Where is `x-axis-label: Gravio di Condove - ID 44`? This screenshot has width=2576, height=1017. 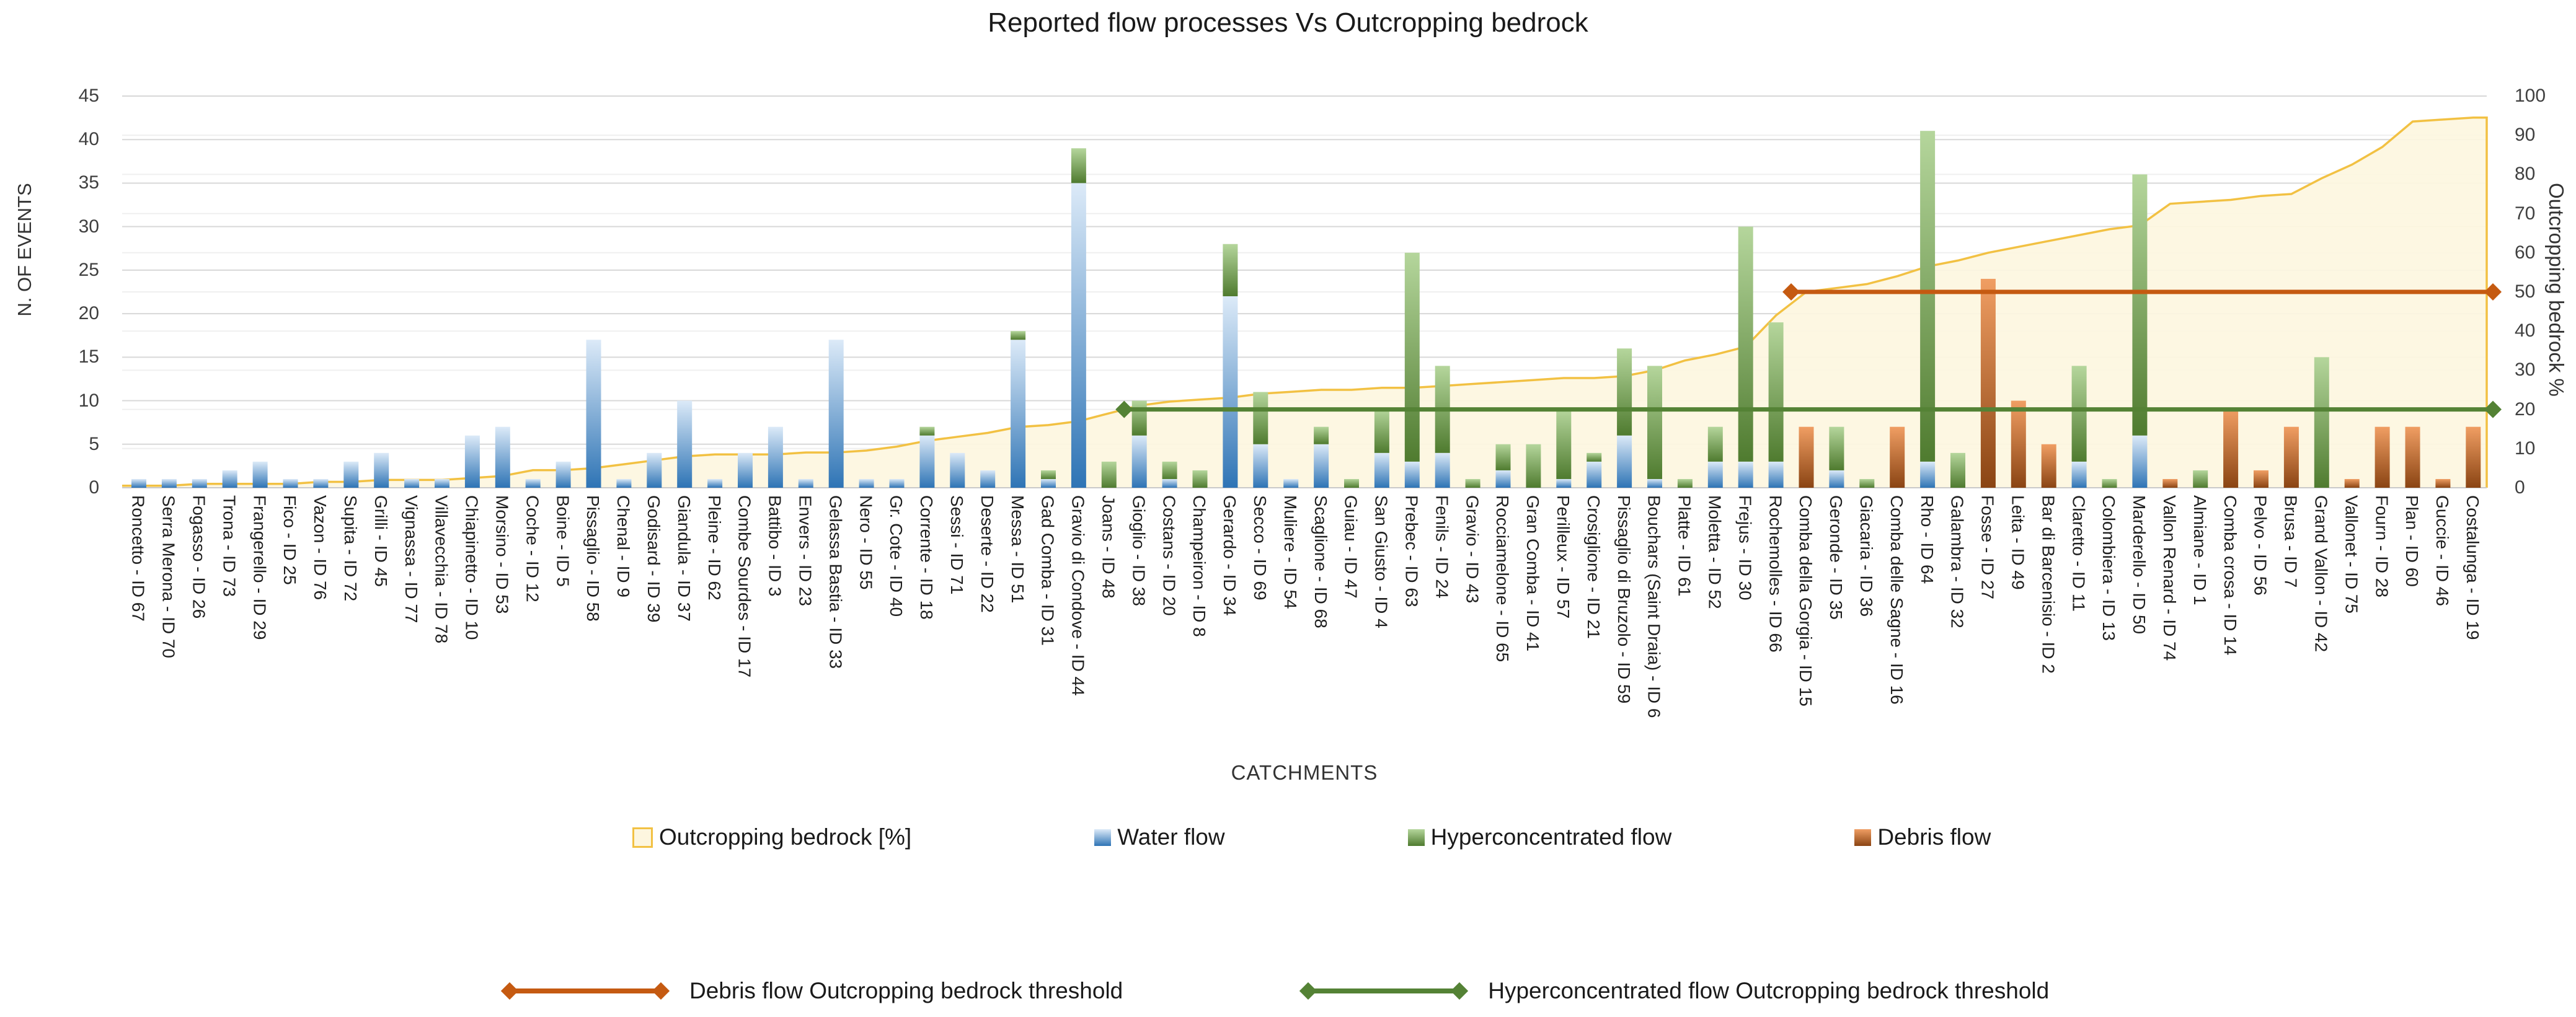 x-axis-label: Gravio di Condove - ID 44 is located at coordinates (1078, 595).